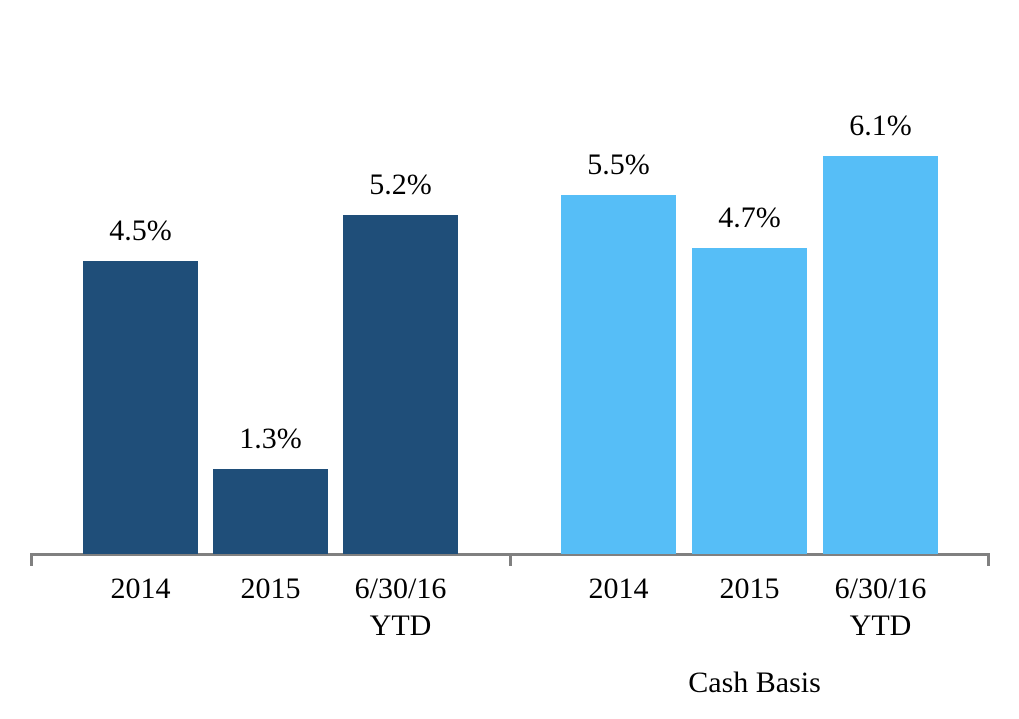  Describe the element at coordinates (880, 125) in the screenshot. I see `value-label: 6.1%` at that location.